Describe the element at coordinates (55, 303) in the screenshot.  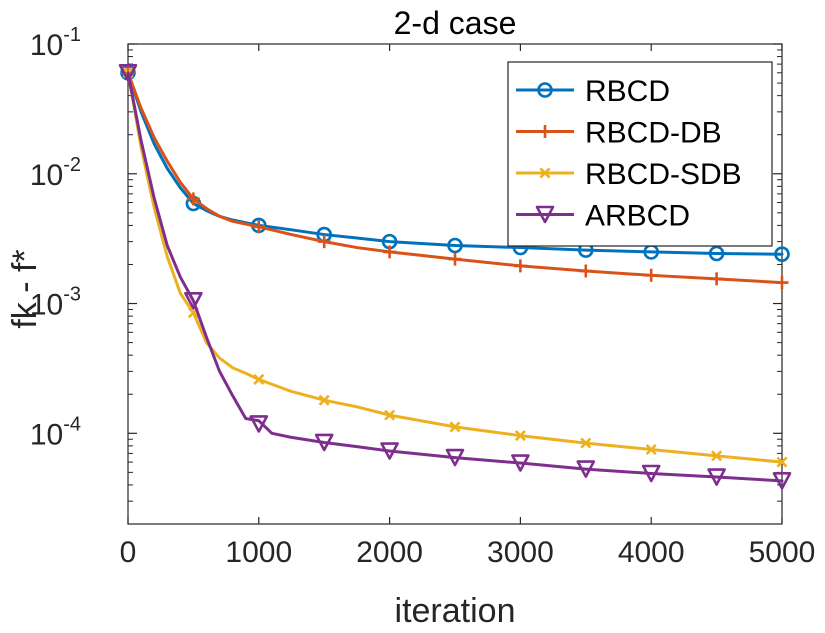
I see `y-tick-label: 10⁻³` at that location.